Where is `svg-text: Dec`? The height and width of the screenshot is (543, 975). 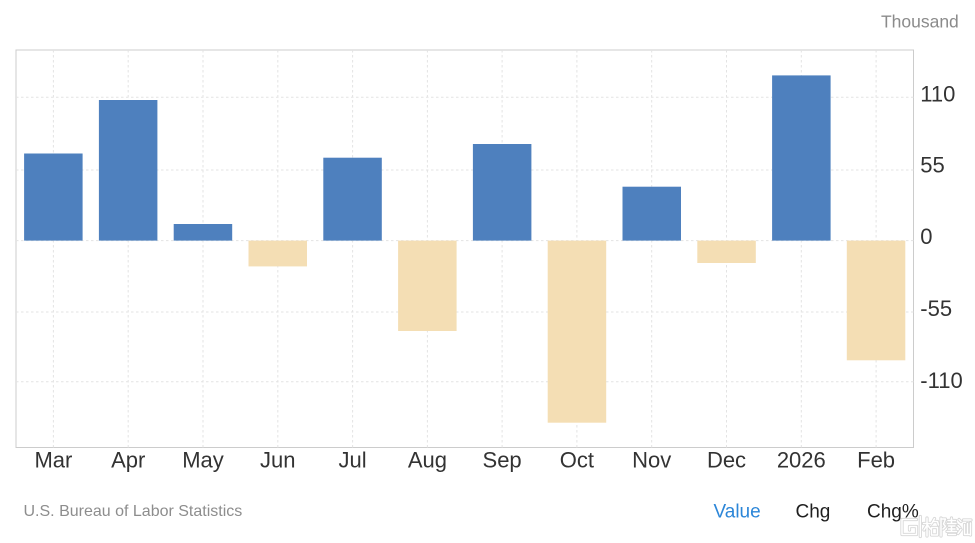
svg-text: Dec is located at coordinates (726, 460).